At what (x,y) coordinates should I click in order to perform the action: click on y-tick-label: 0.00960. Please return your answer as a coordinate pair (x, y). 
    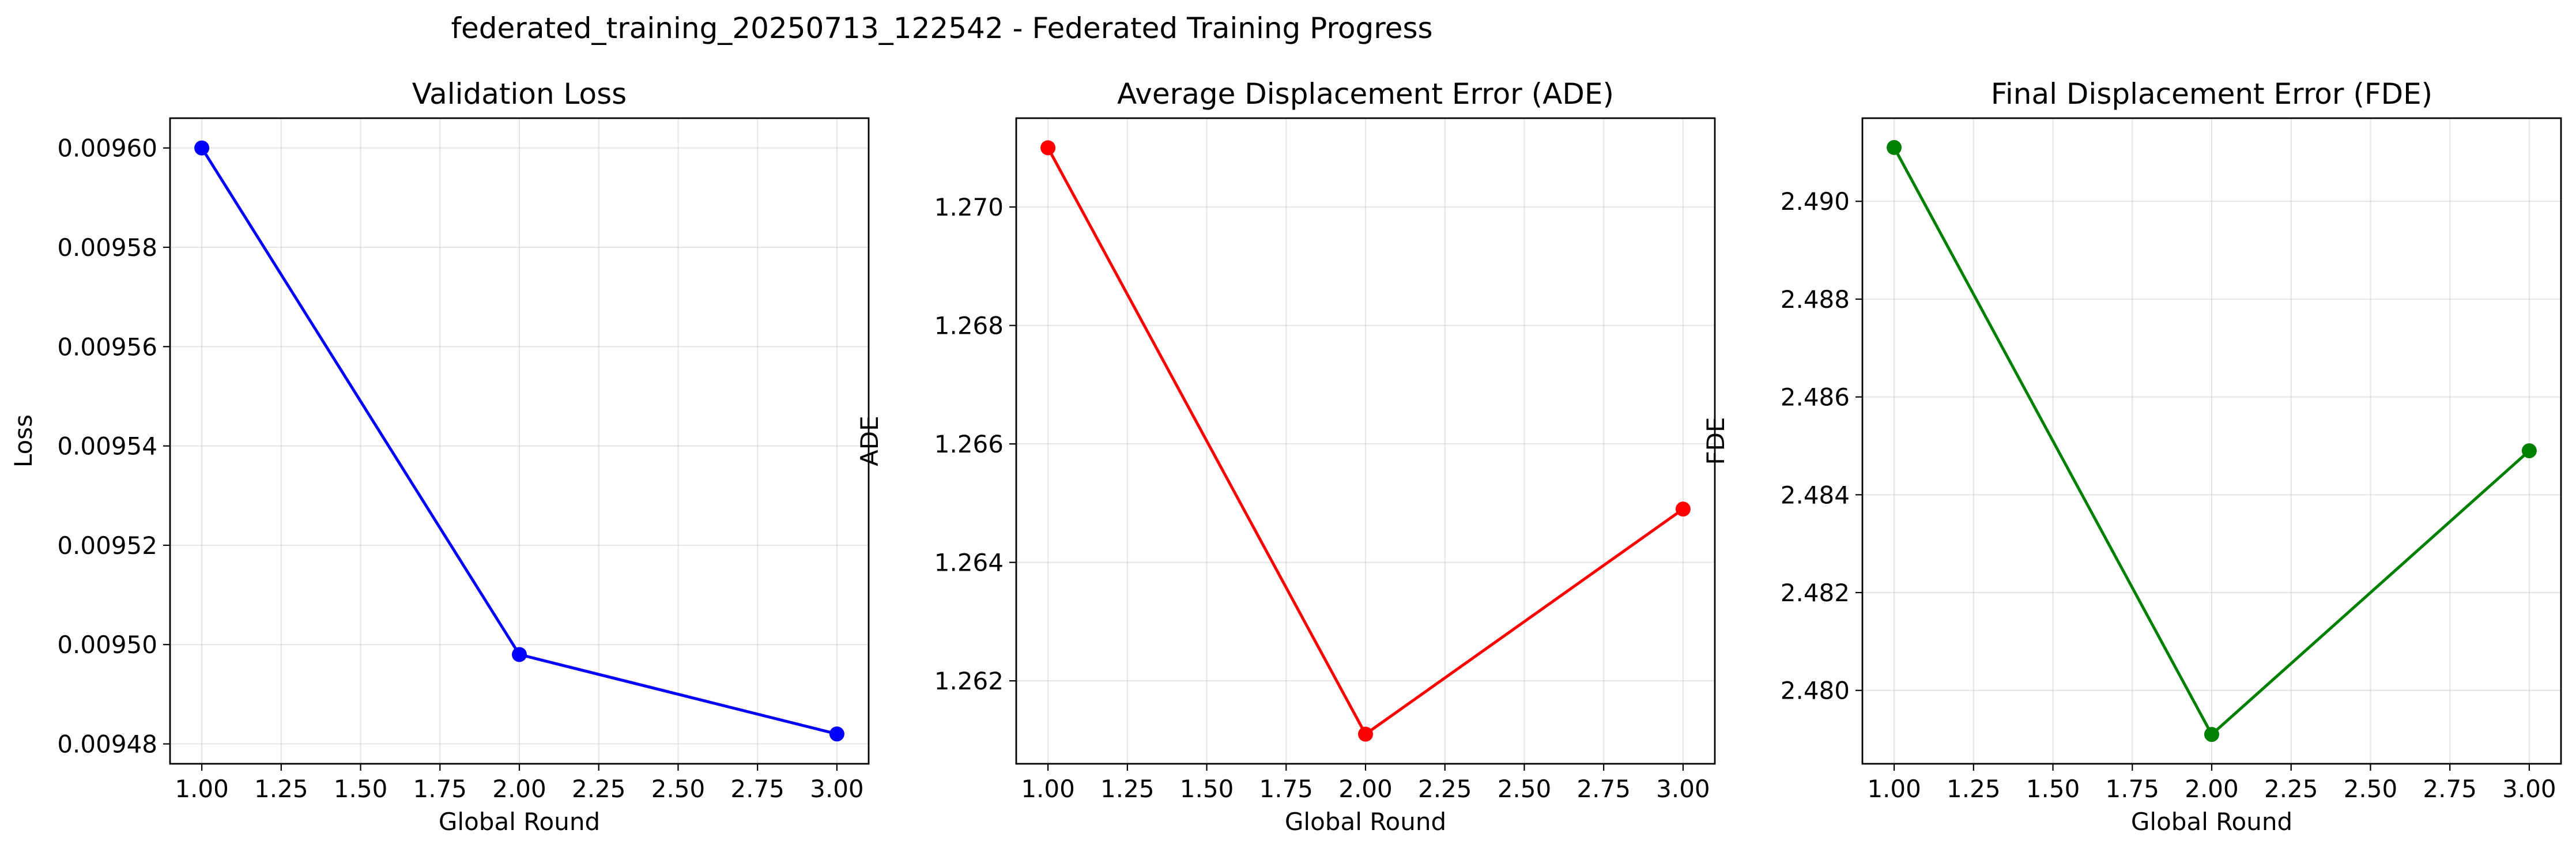
    Looking at the image, I should click on (107, 148).